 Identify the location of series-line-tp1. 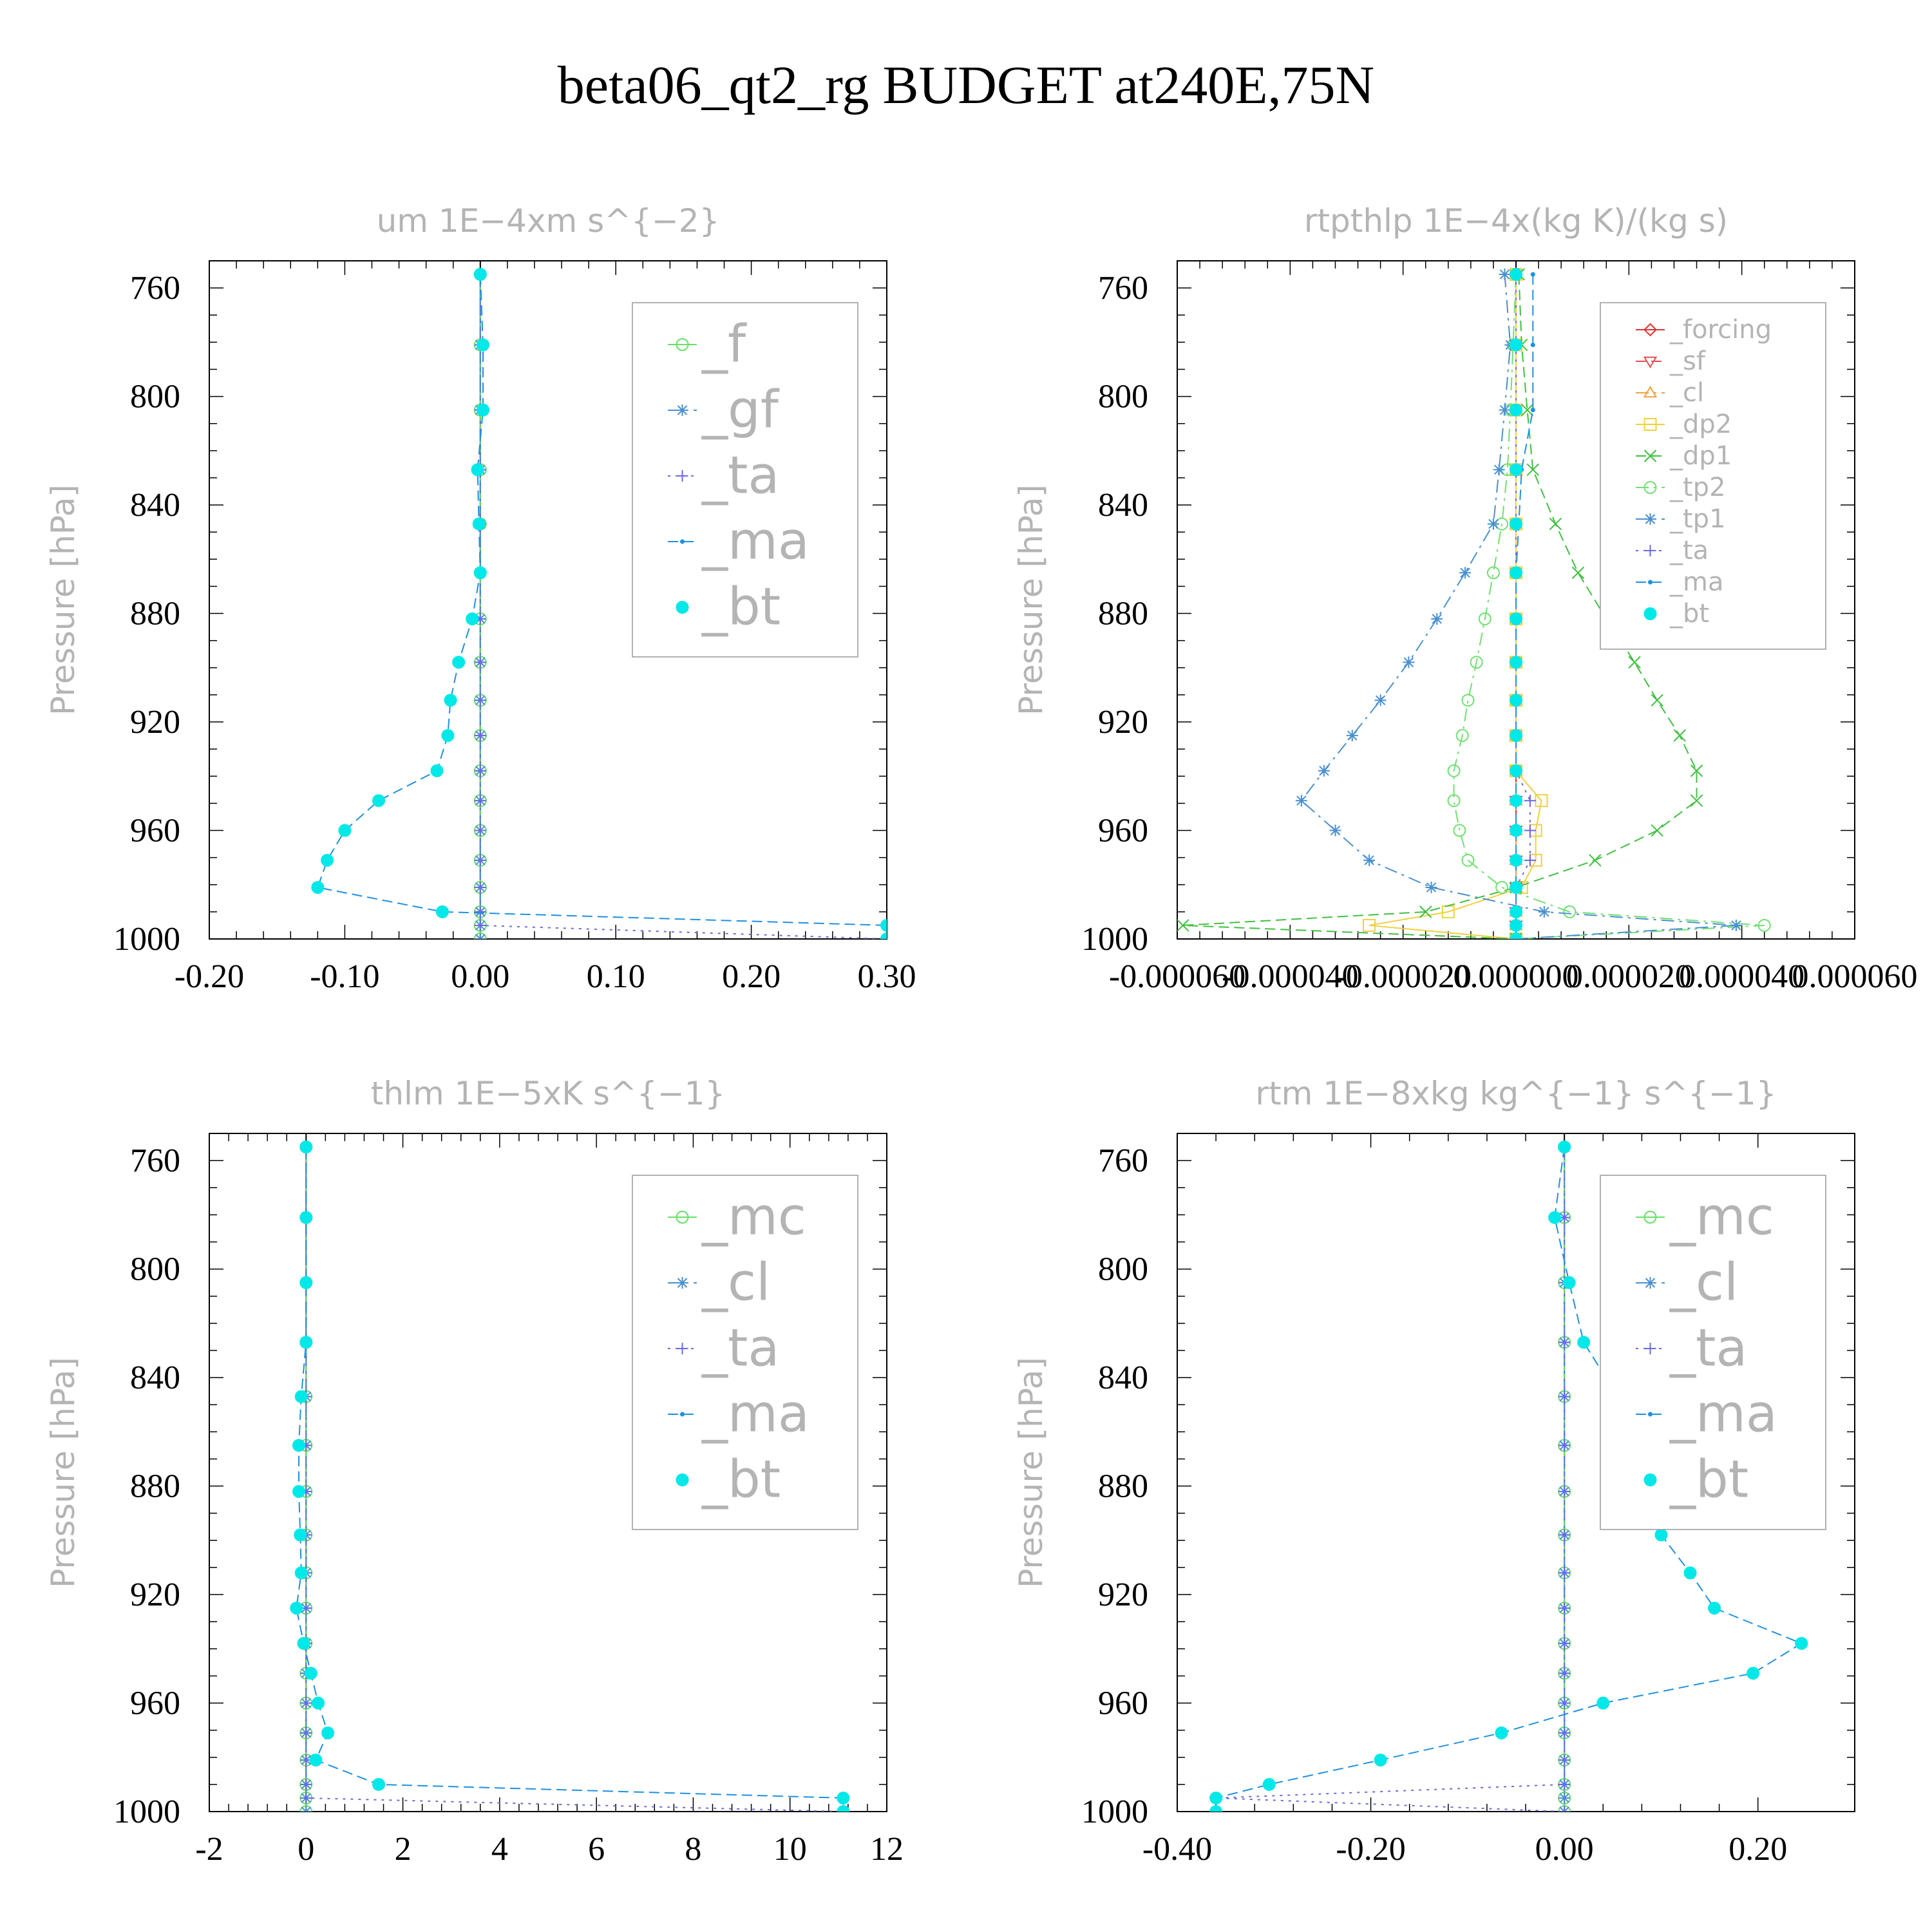
(1518, 606).